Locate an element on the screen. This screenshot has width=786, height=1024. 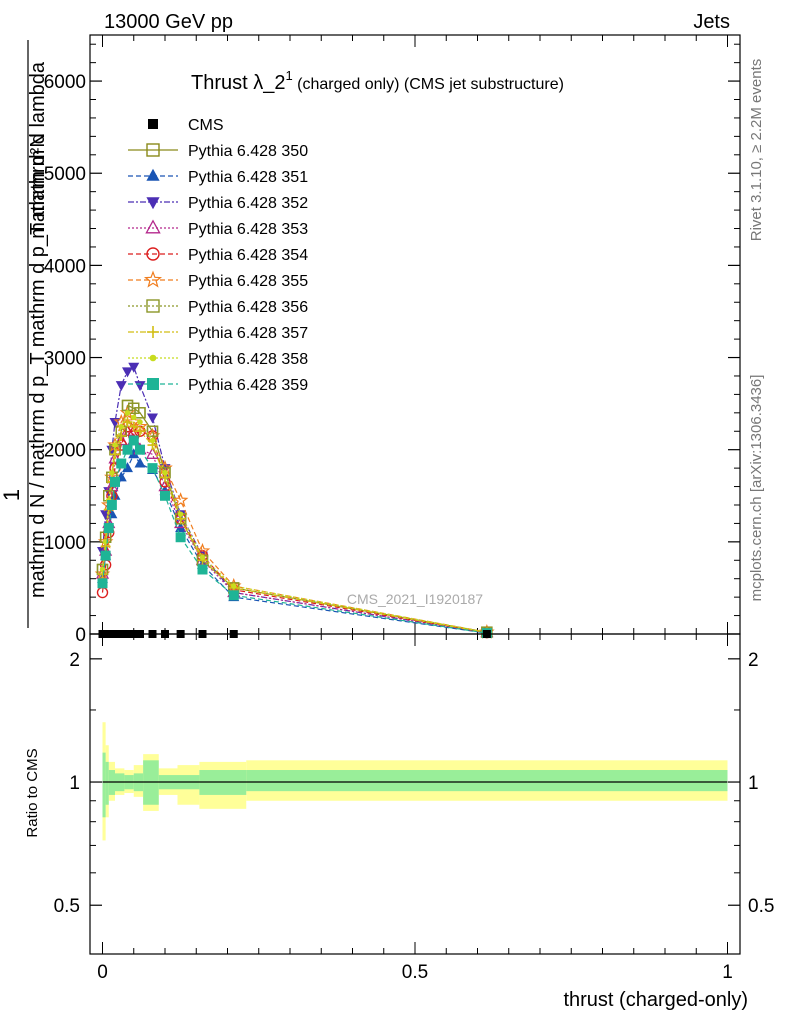
mcplots-label: mcplots.cern.ch [arXiv:1306.3436] is located at coordinates (756, 488).